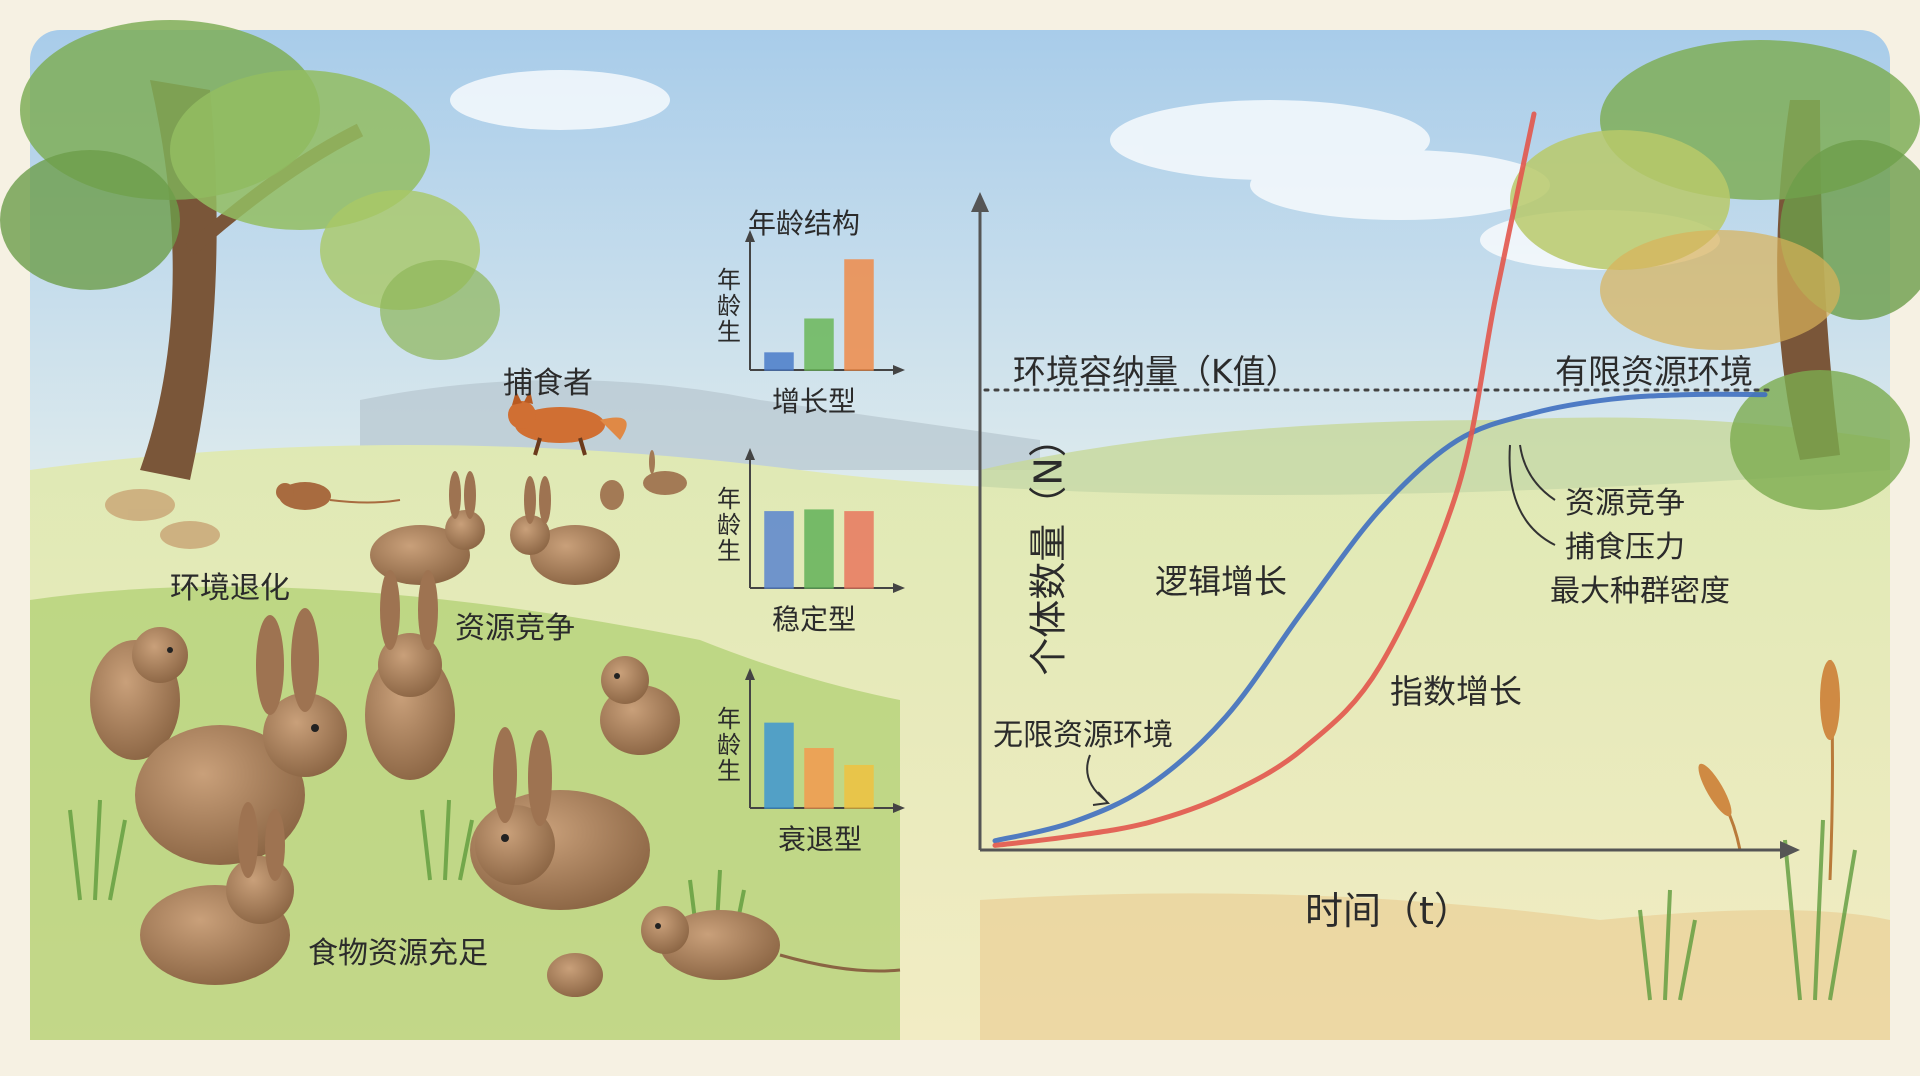 This screenshot has width=1920, height=1076. What do you see at coordinates (980, 202) in the screenshot?
I see `y-axis-arrow` at bounding box center [980, 202].